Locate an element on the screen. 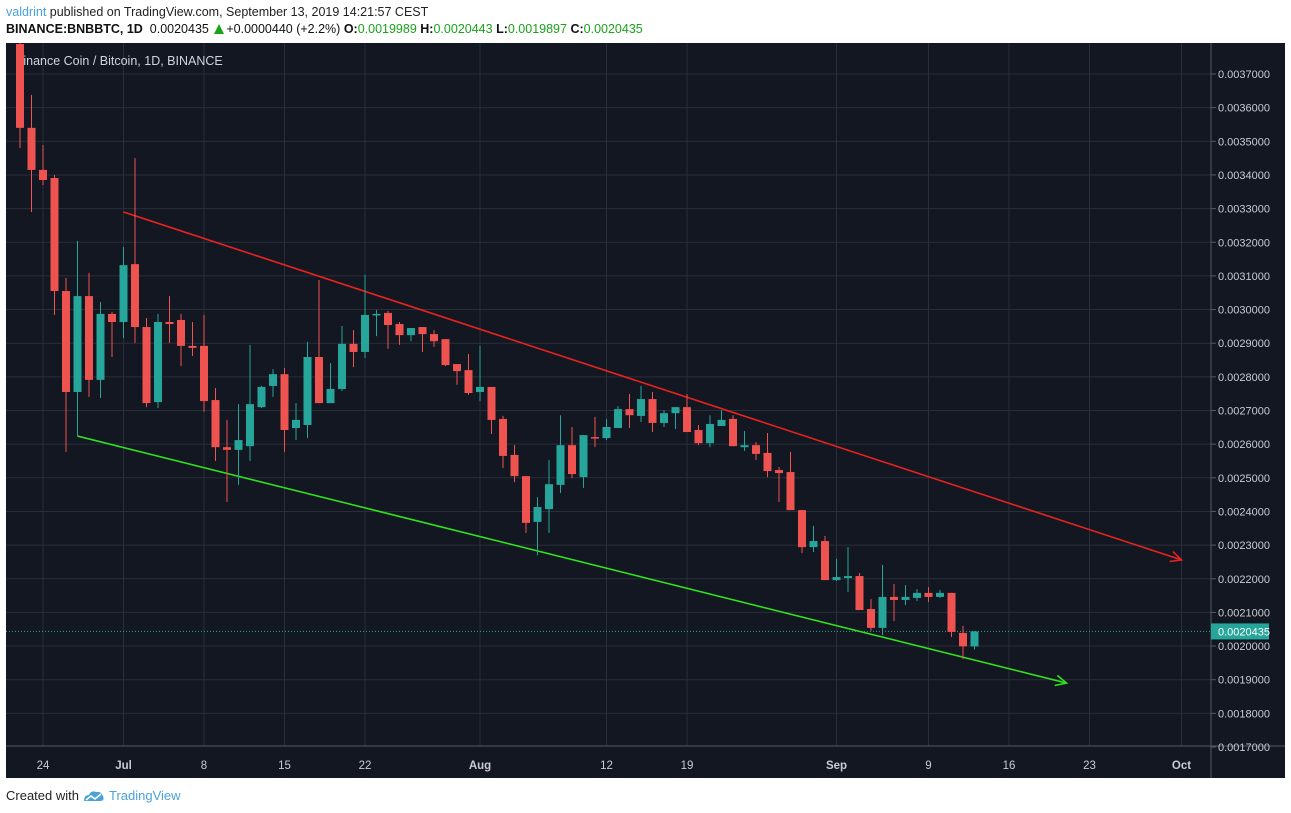 The image size is (1291, 813). date-tick-label: Sep is located at coordinates (836, 766).